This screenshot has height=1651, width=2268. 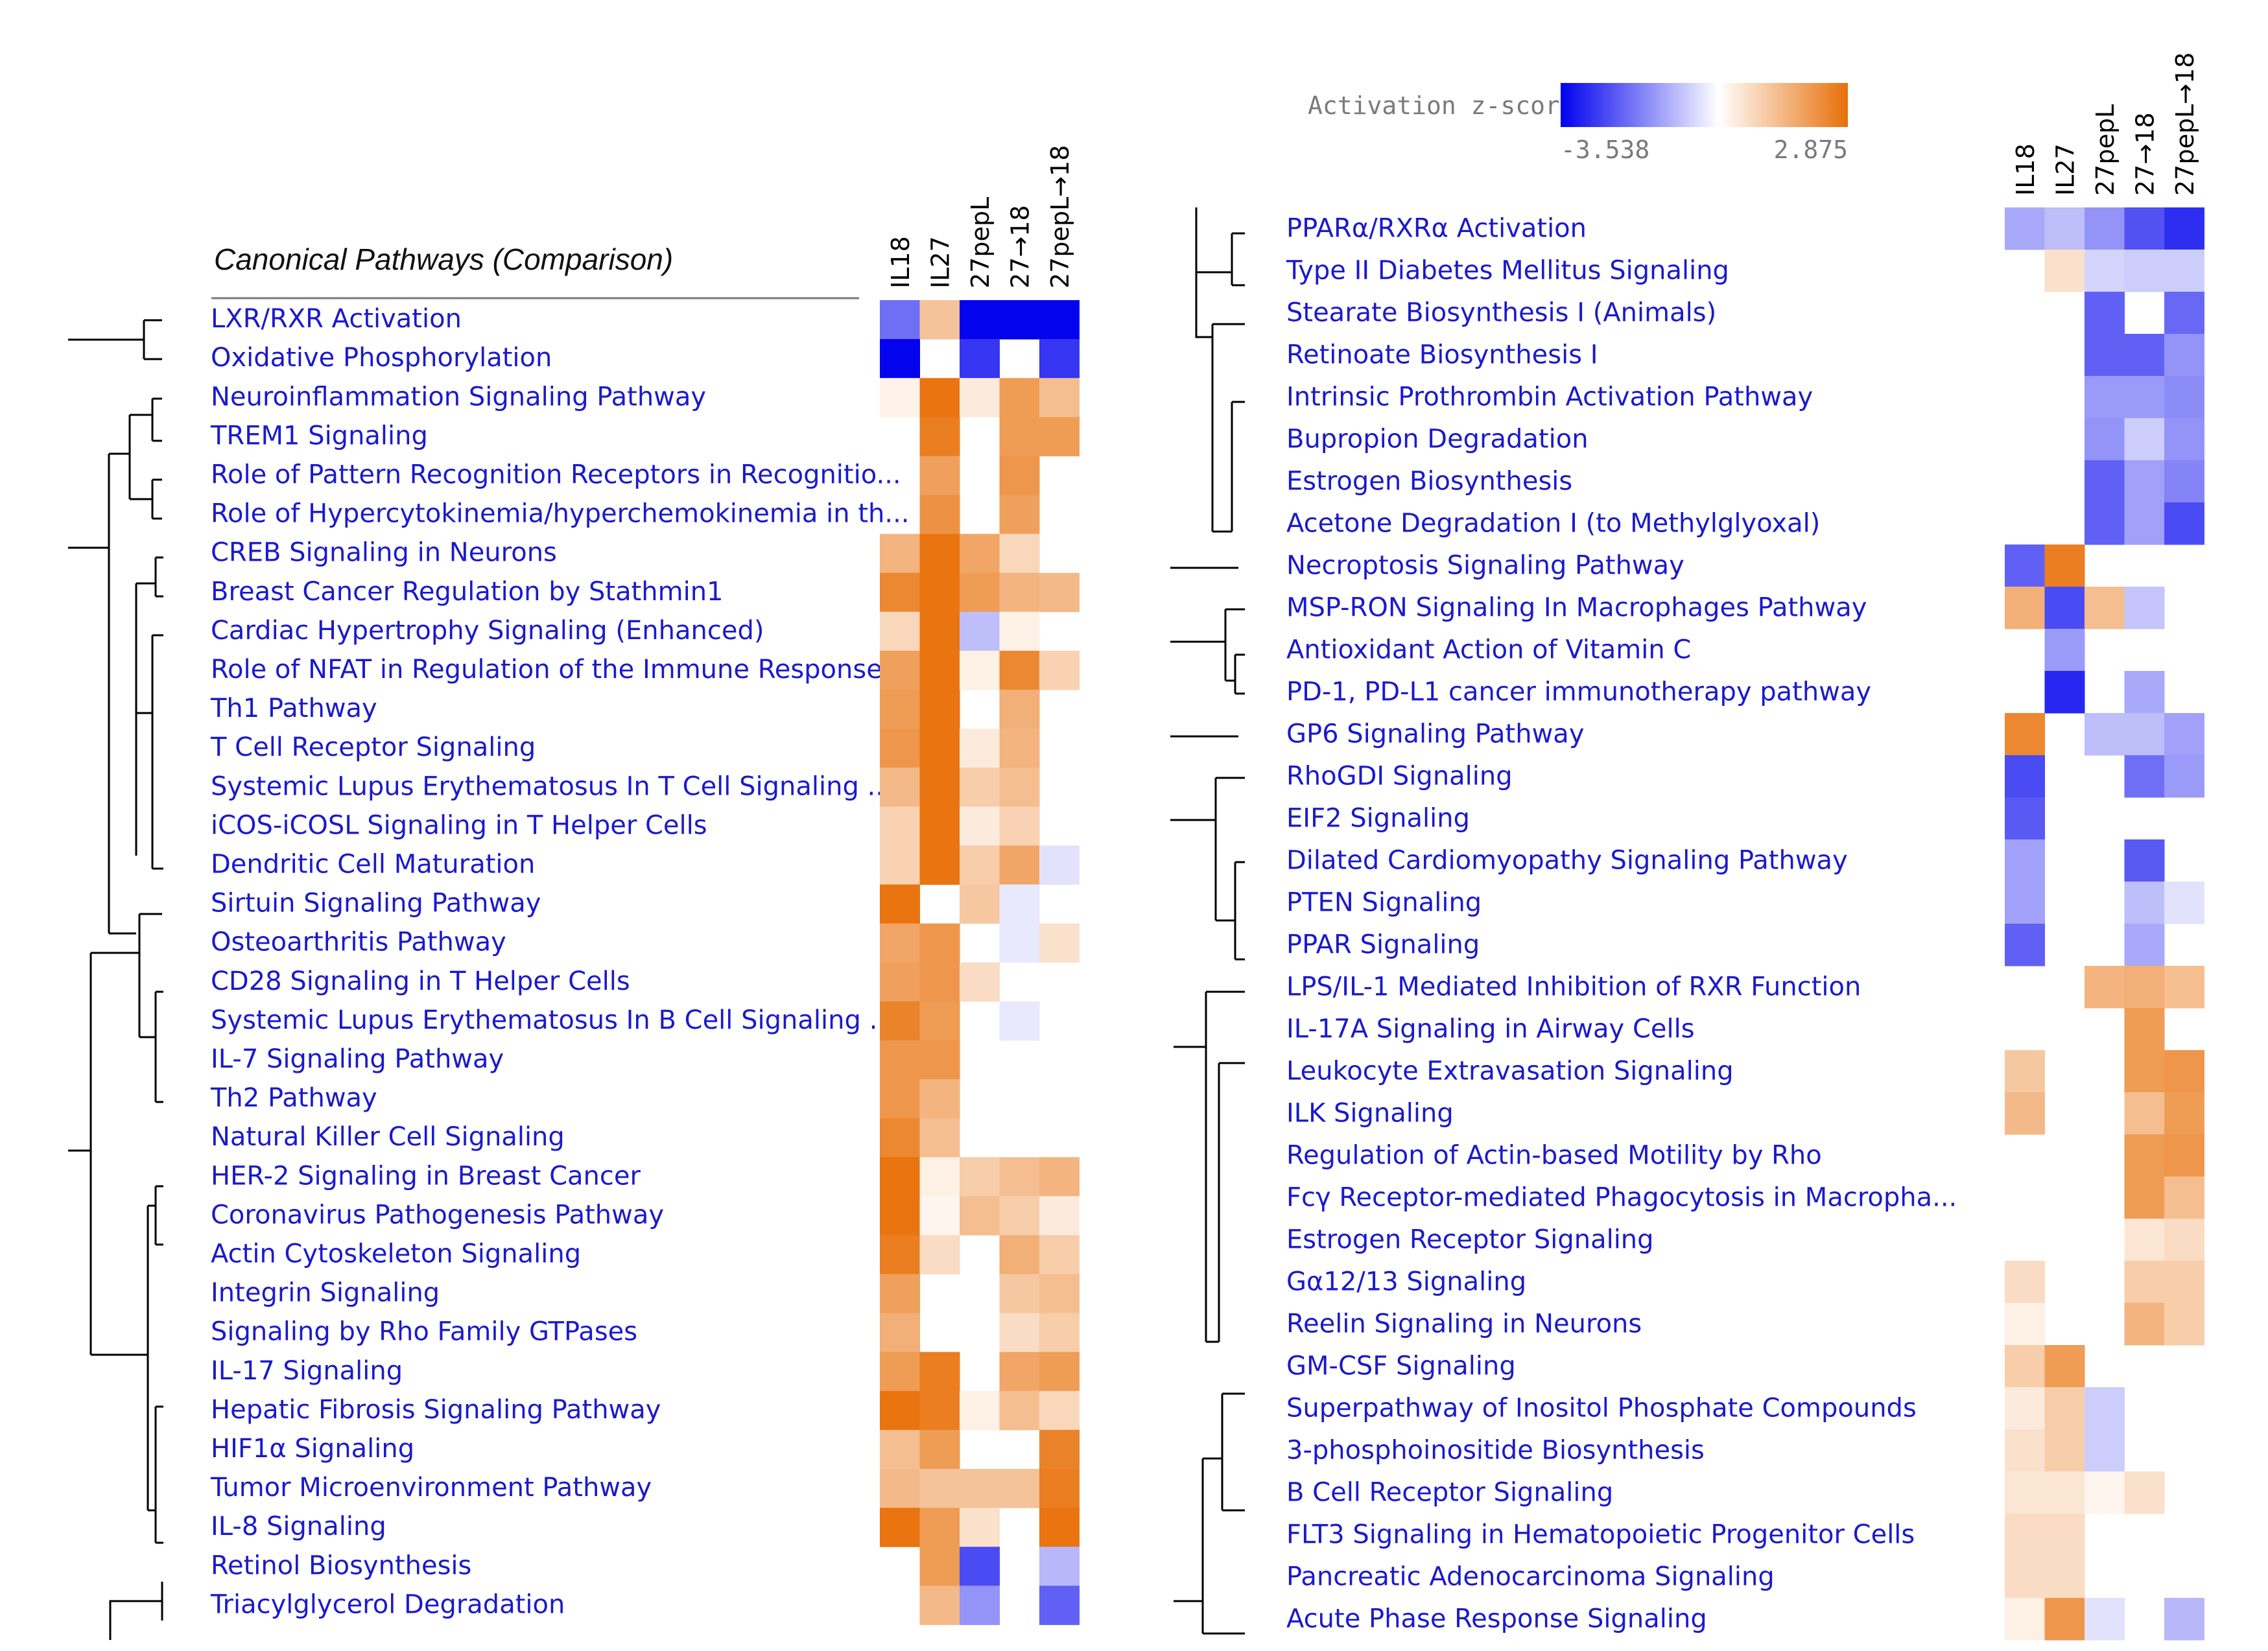 I want to click on pathway-label: Dendritic Cell Maturation, so click(x=373, y=864).